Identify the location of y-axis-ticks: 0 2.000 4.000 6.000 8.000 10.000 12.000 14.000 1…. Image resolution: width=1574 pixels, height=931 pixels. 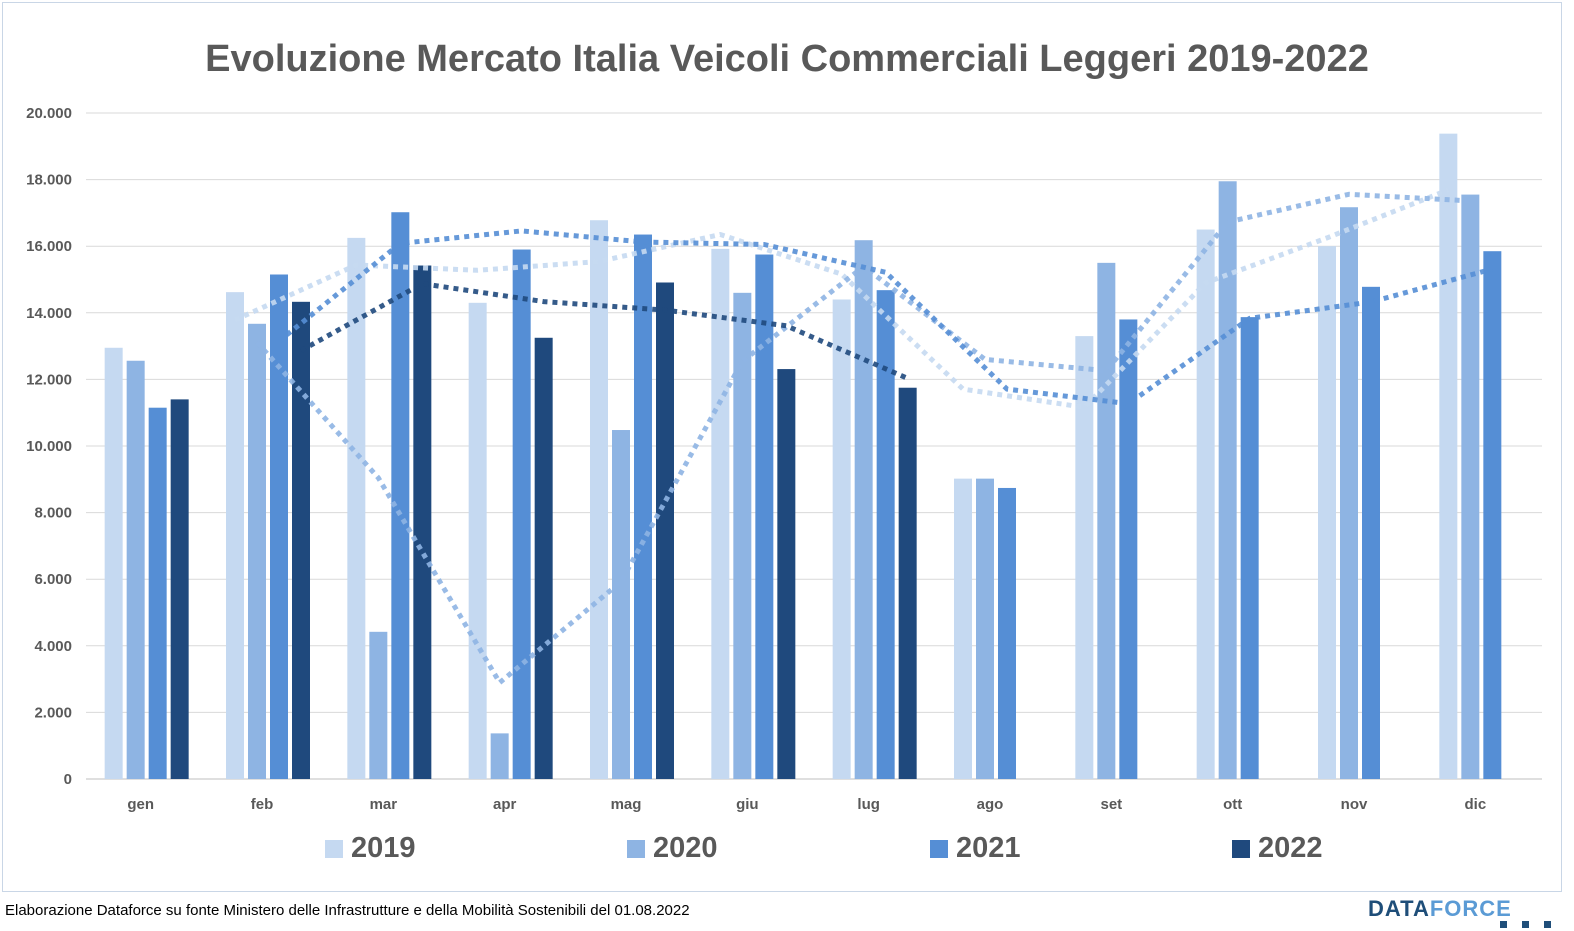
(49, 446).